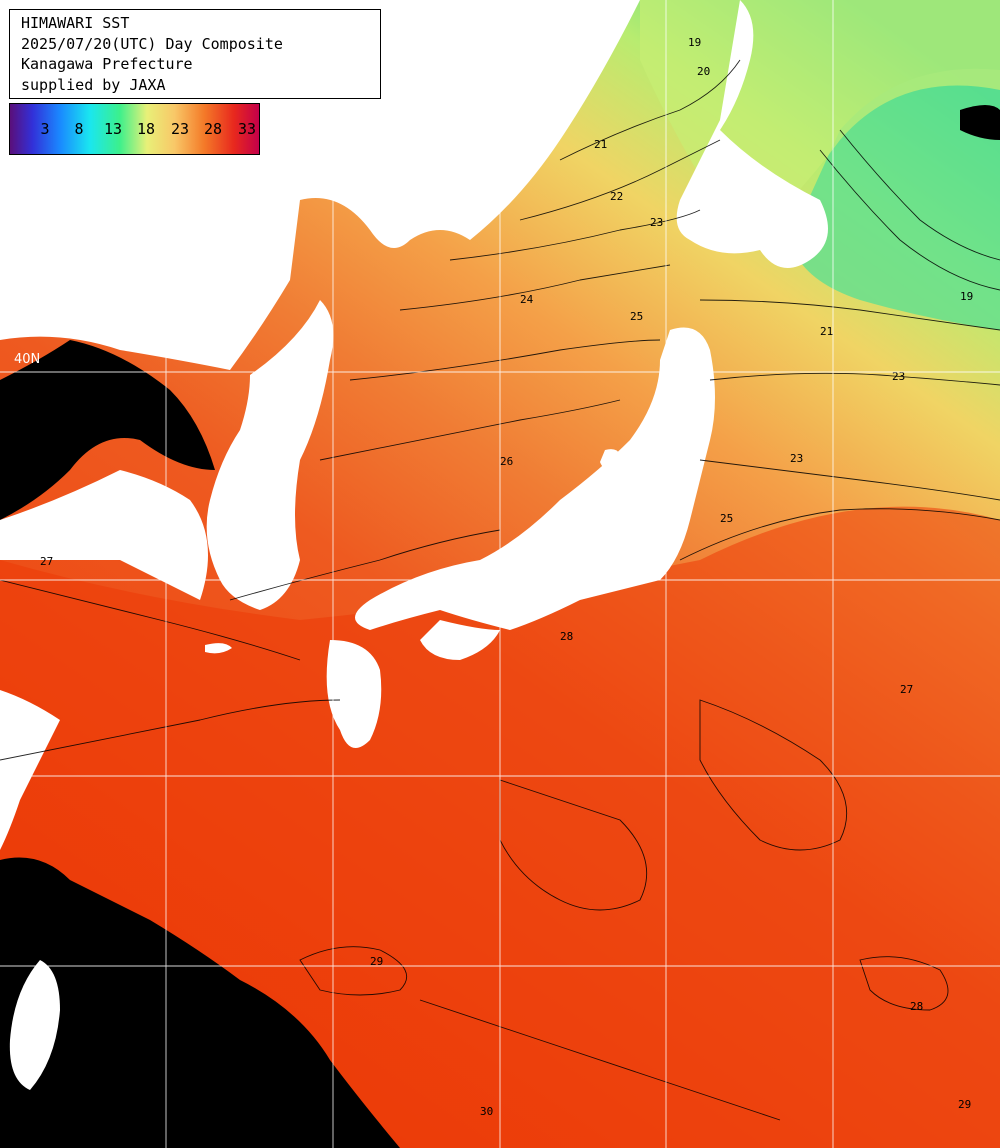 The width and height of the screenshot is (1000, 1148). I want to click on legend-label: 23, so click(180, 129).